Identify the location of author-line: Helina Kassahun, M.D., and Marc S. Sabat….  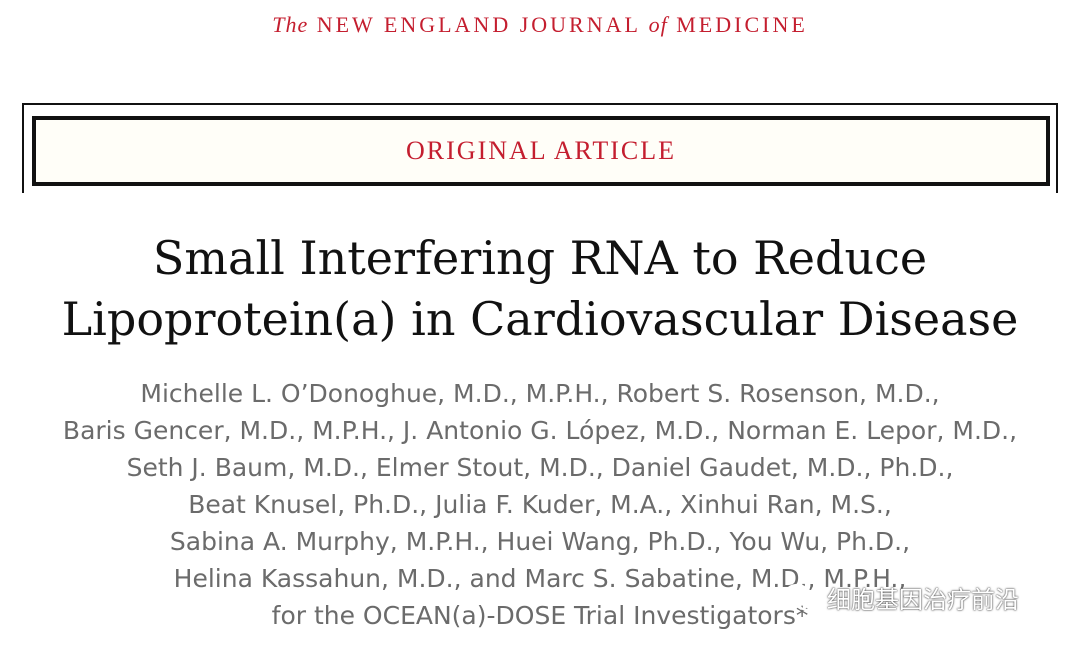
(540, 578).